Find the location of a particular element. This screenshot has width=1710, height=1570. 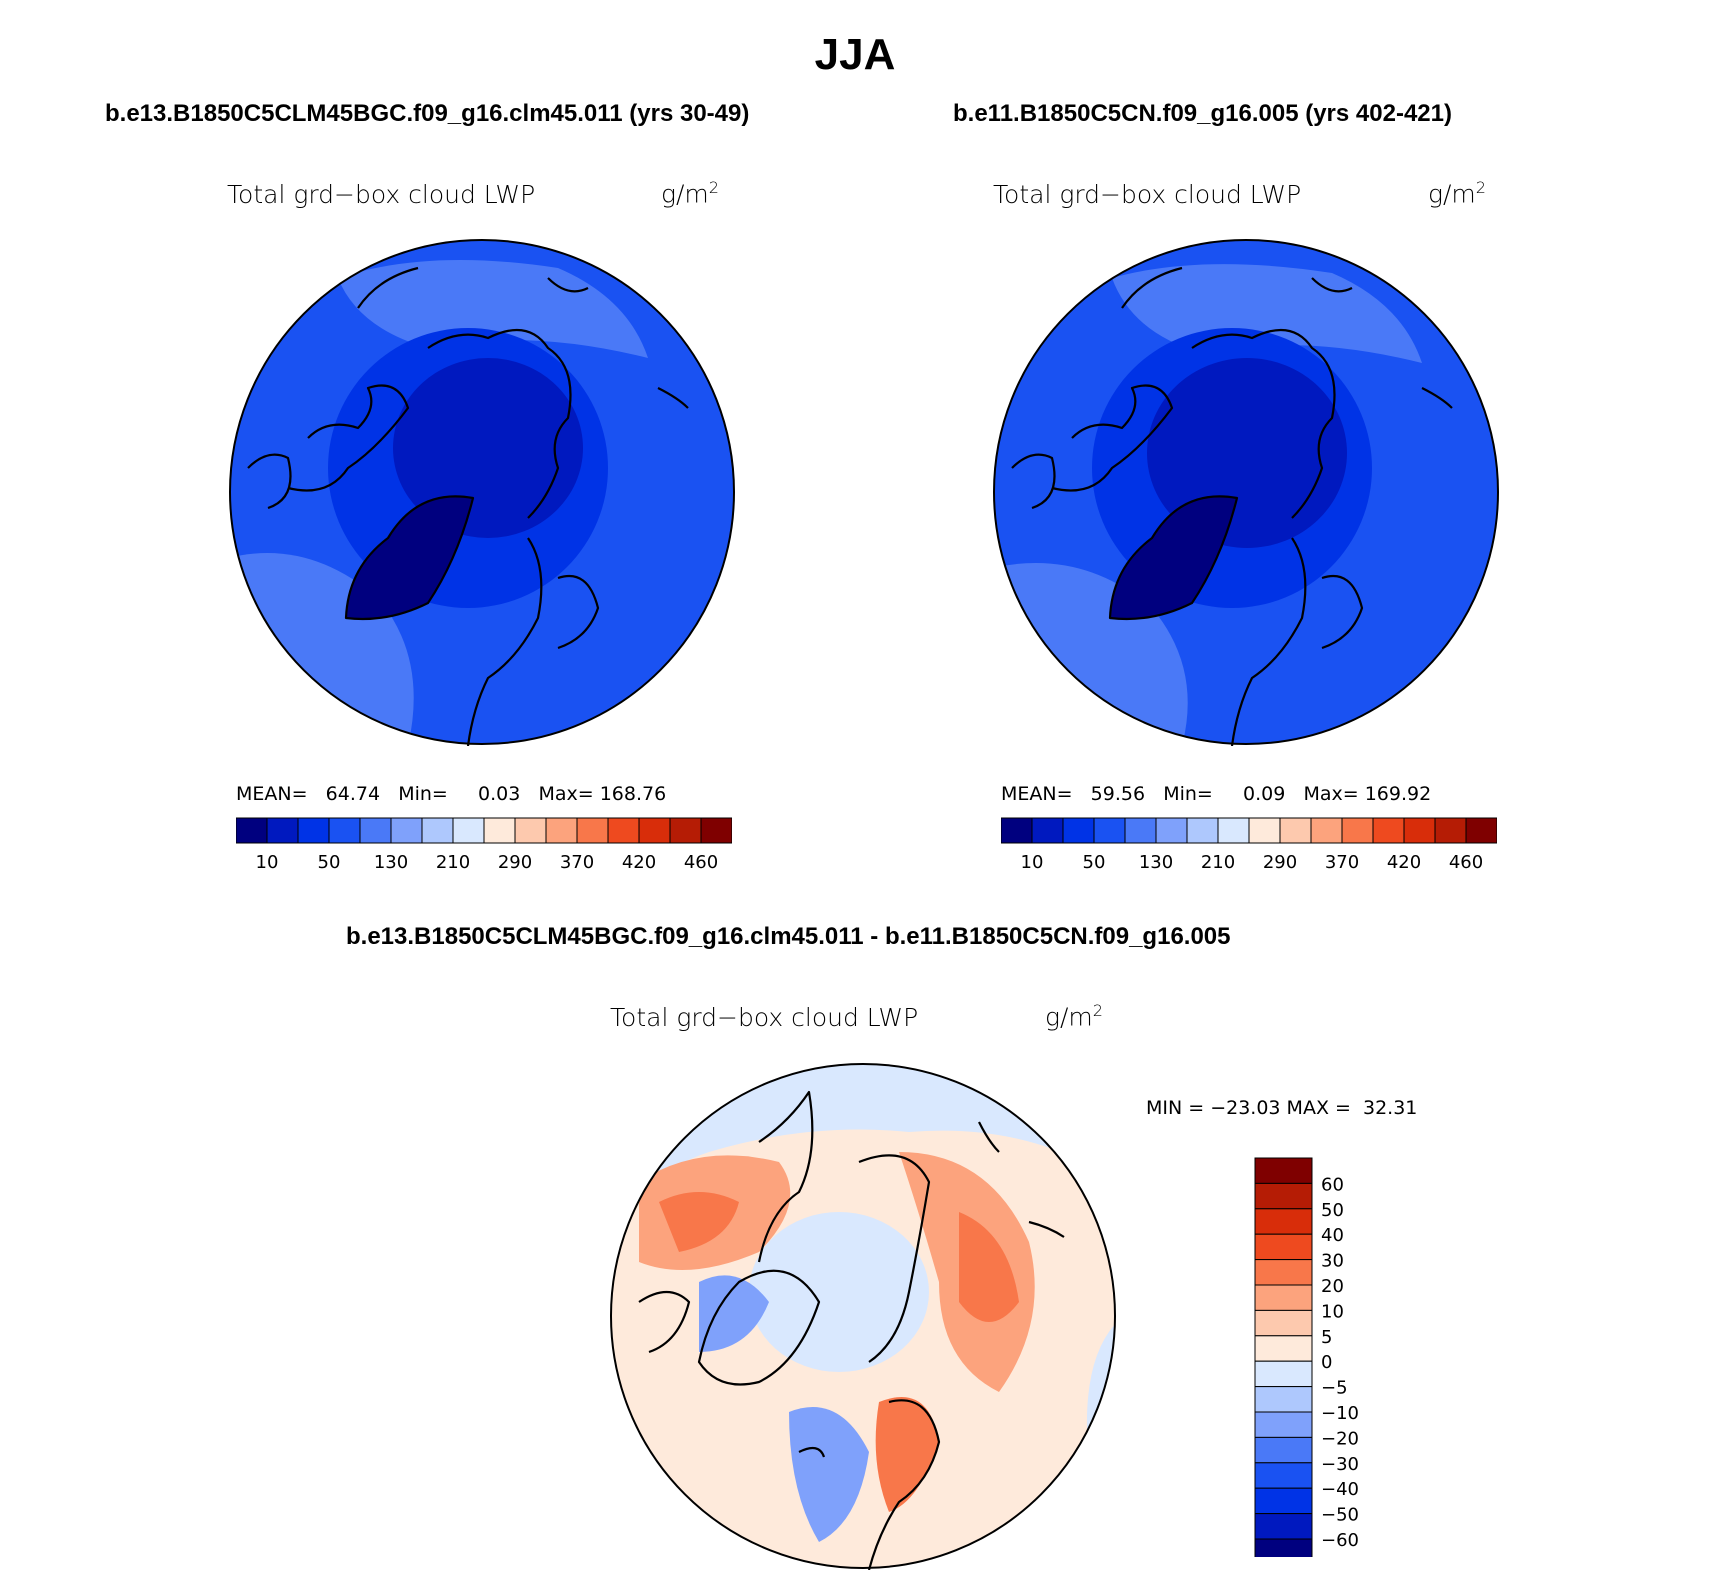

colorbar-tick-label: 40 is located at coordinates (1332, 1235).